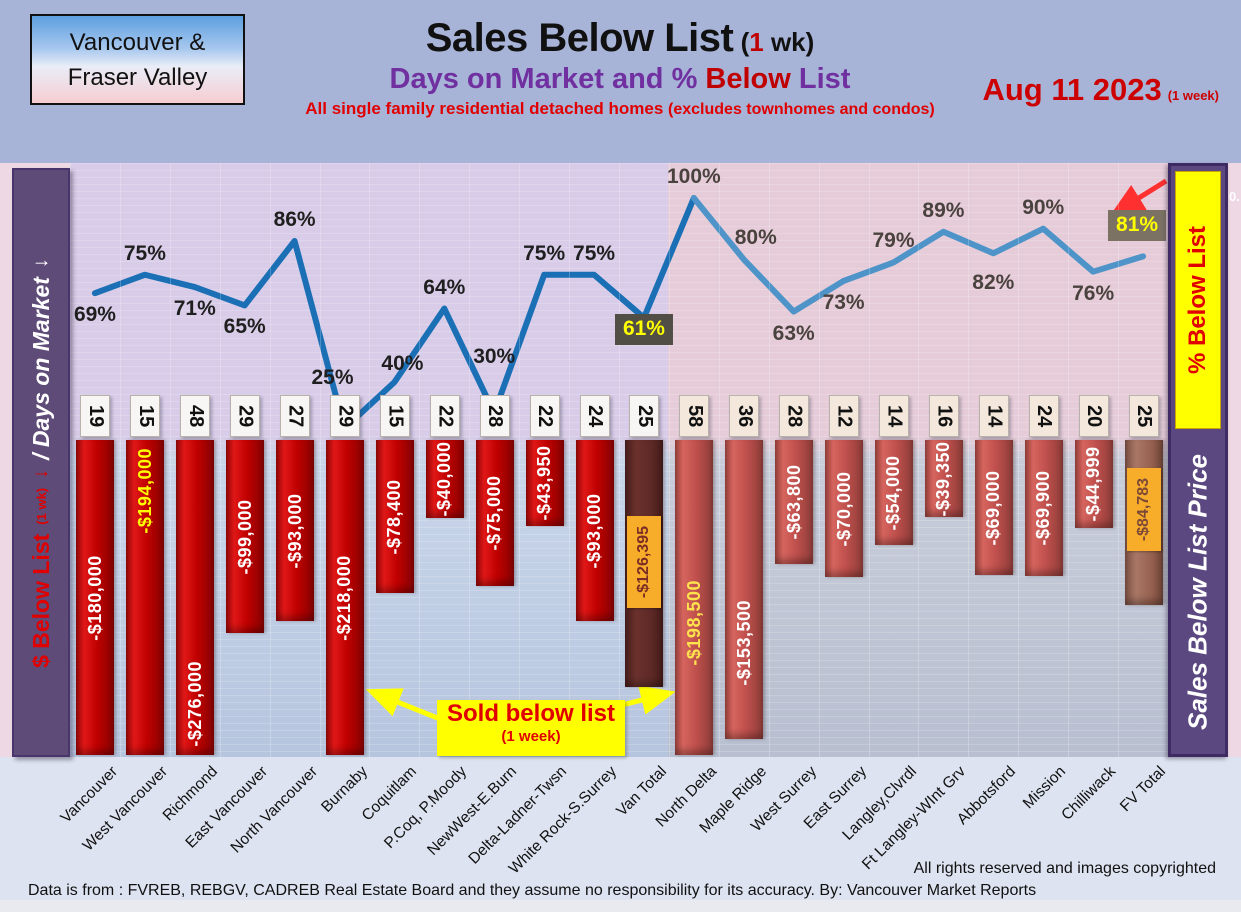 The height and width of the screenshot is (912, 1241). What do you see at coordinates (943, 210) in the screenshot?
I see `pct-label-Ft Langley-WInt Grv: 89%` at bounding box center [943, 210].